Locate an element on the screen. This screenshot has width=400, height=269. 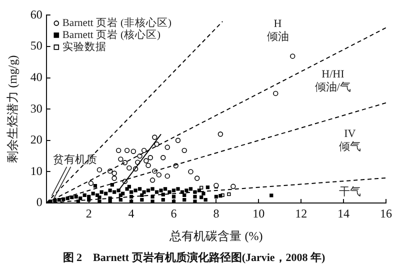
legend-label: Barnett 页岩 (非核心区) is located at coordinates (117, 22).